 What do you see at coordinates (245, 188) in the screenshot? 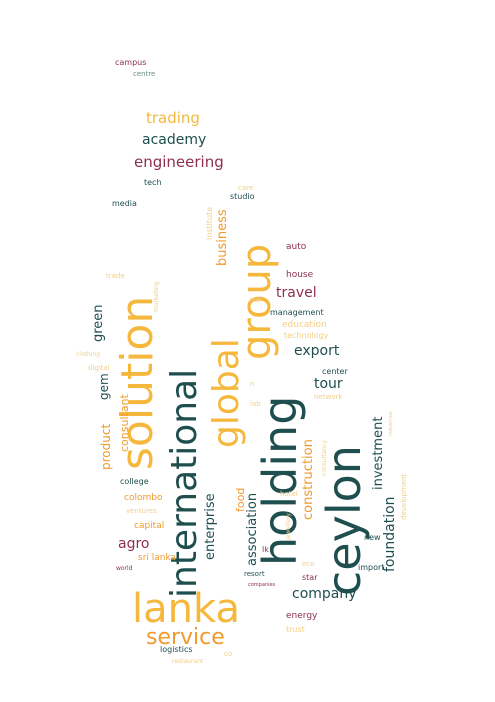
I see `word-care: care` at bounding box center [245, 188].